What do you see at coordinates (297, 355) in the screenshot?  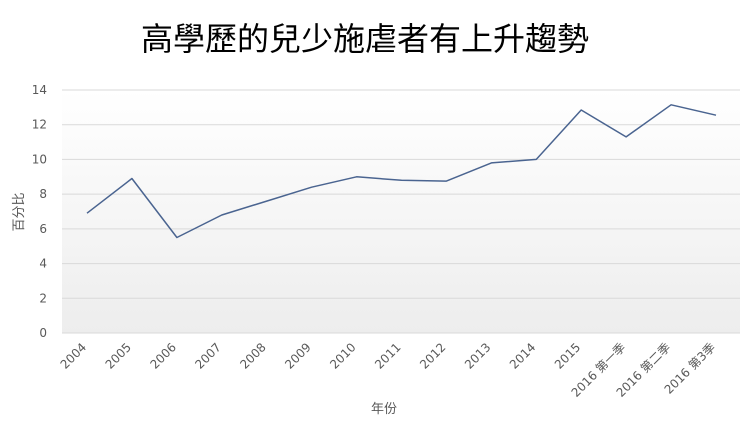 I see `x-tick-label: 2009` at bounding box center [297, 355].